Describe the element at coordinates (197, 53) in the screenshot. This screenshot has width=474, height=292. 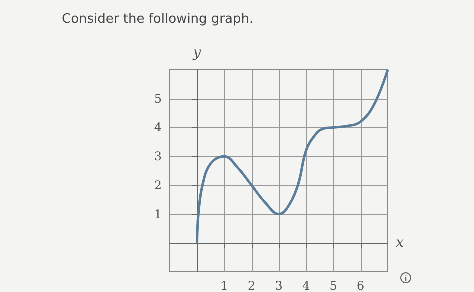
I see `y-axis-title: y` at that location.